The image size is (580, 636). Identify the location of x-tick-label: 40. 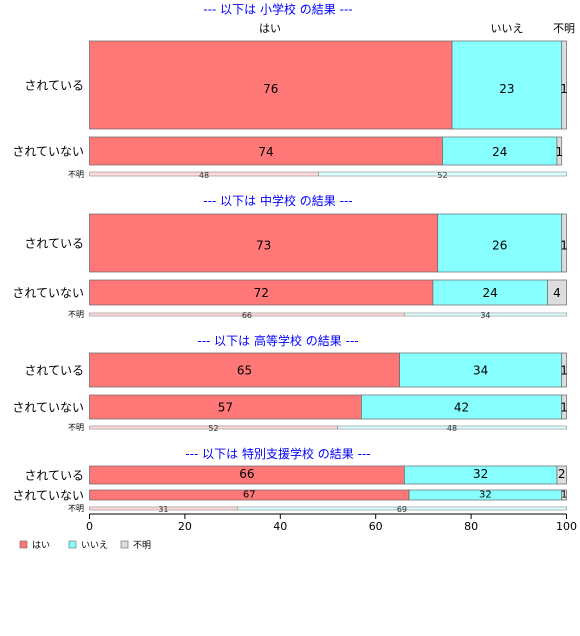
(280, 526).